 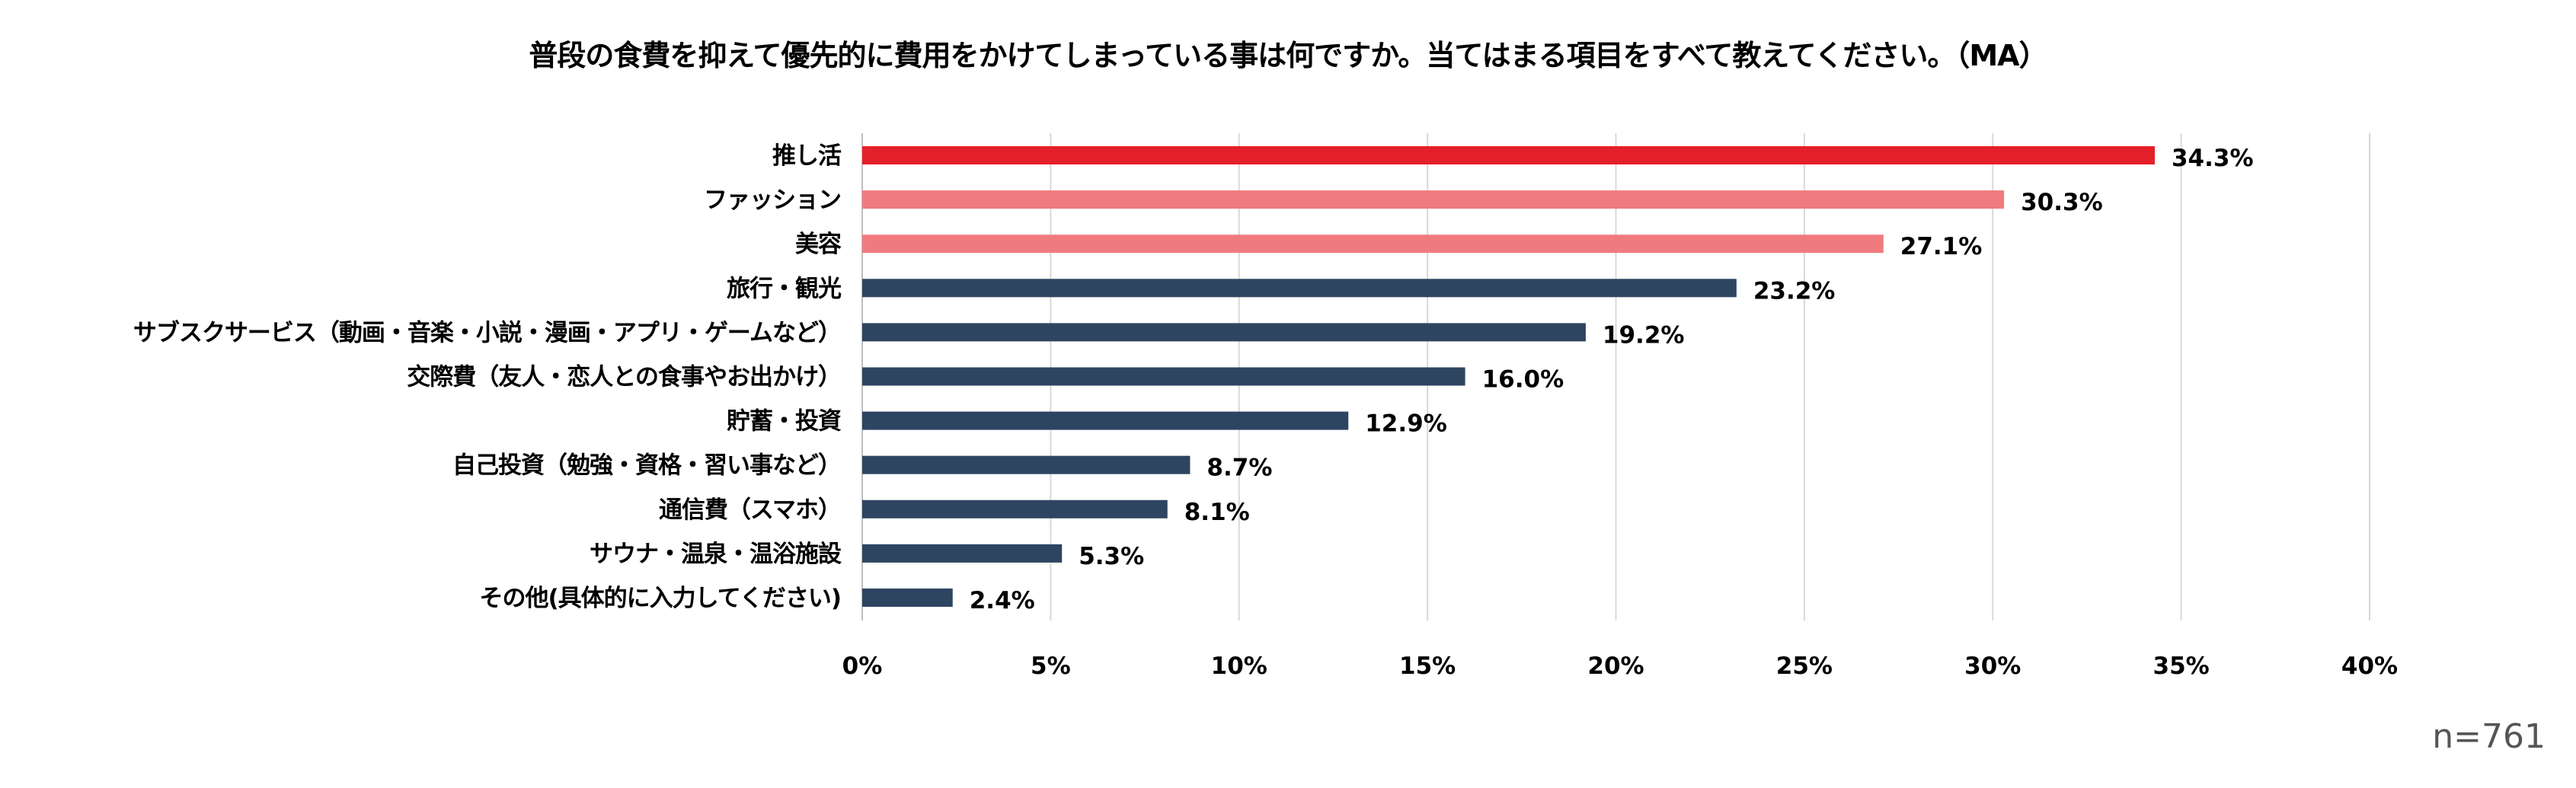 I want to click on data-label: 19.2%, so click(x=1644, y=335).